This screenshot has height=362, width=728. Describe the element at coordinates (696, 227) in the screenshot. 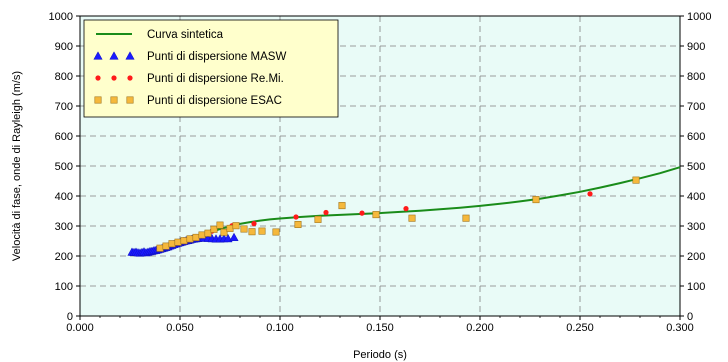

I see `y-tick-label-right: 300` at that location.